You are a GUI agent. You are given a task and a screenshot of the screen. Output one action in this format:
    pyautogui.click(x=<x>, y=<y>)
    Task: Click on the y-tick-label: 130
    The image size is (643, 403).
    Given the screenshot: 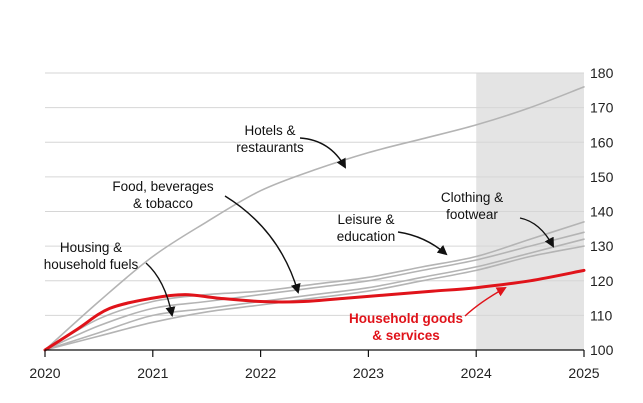 What is the action you would take?
    pyautogui.click(x=602, y=246)
    